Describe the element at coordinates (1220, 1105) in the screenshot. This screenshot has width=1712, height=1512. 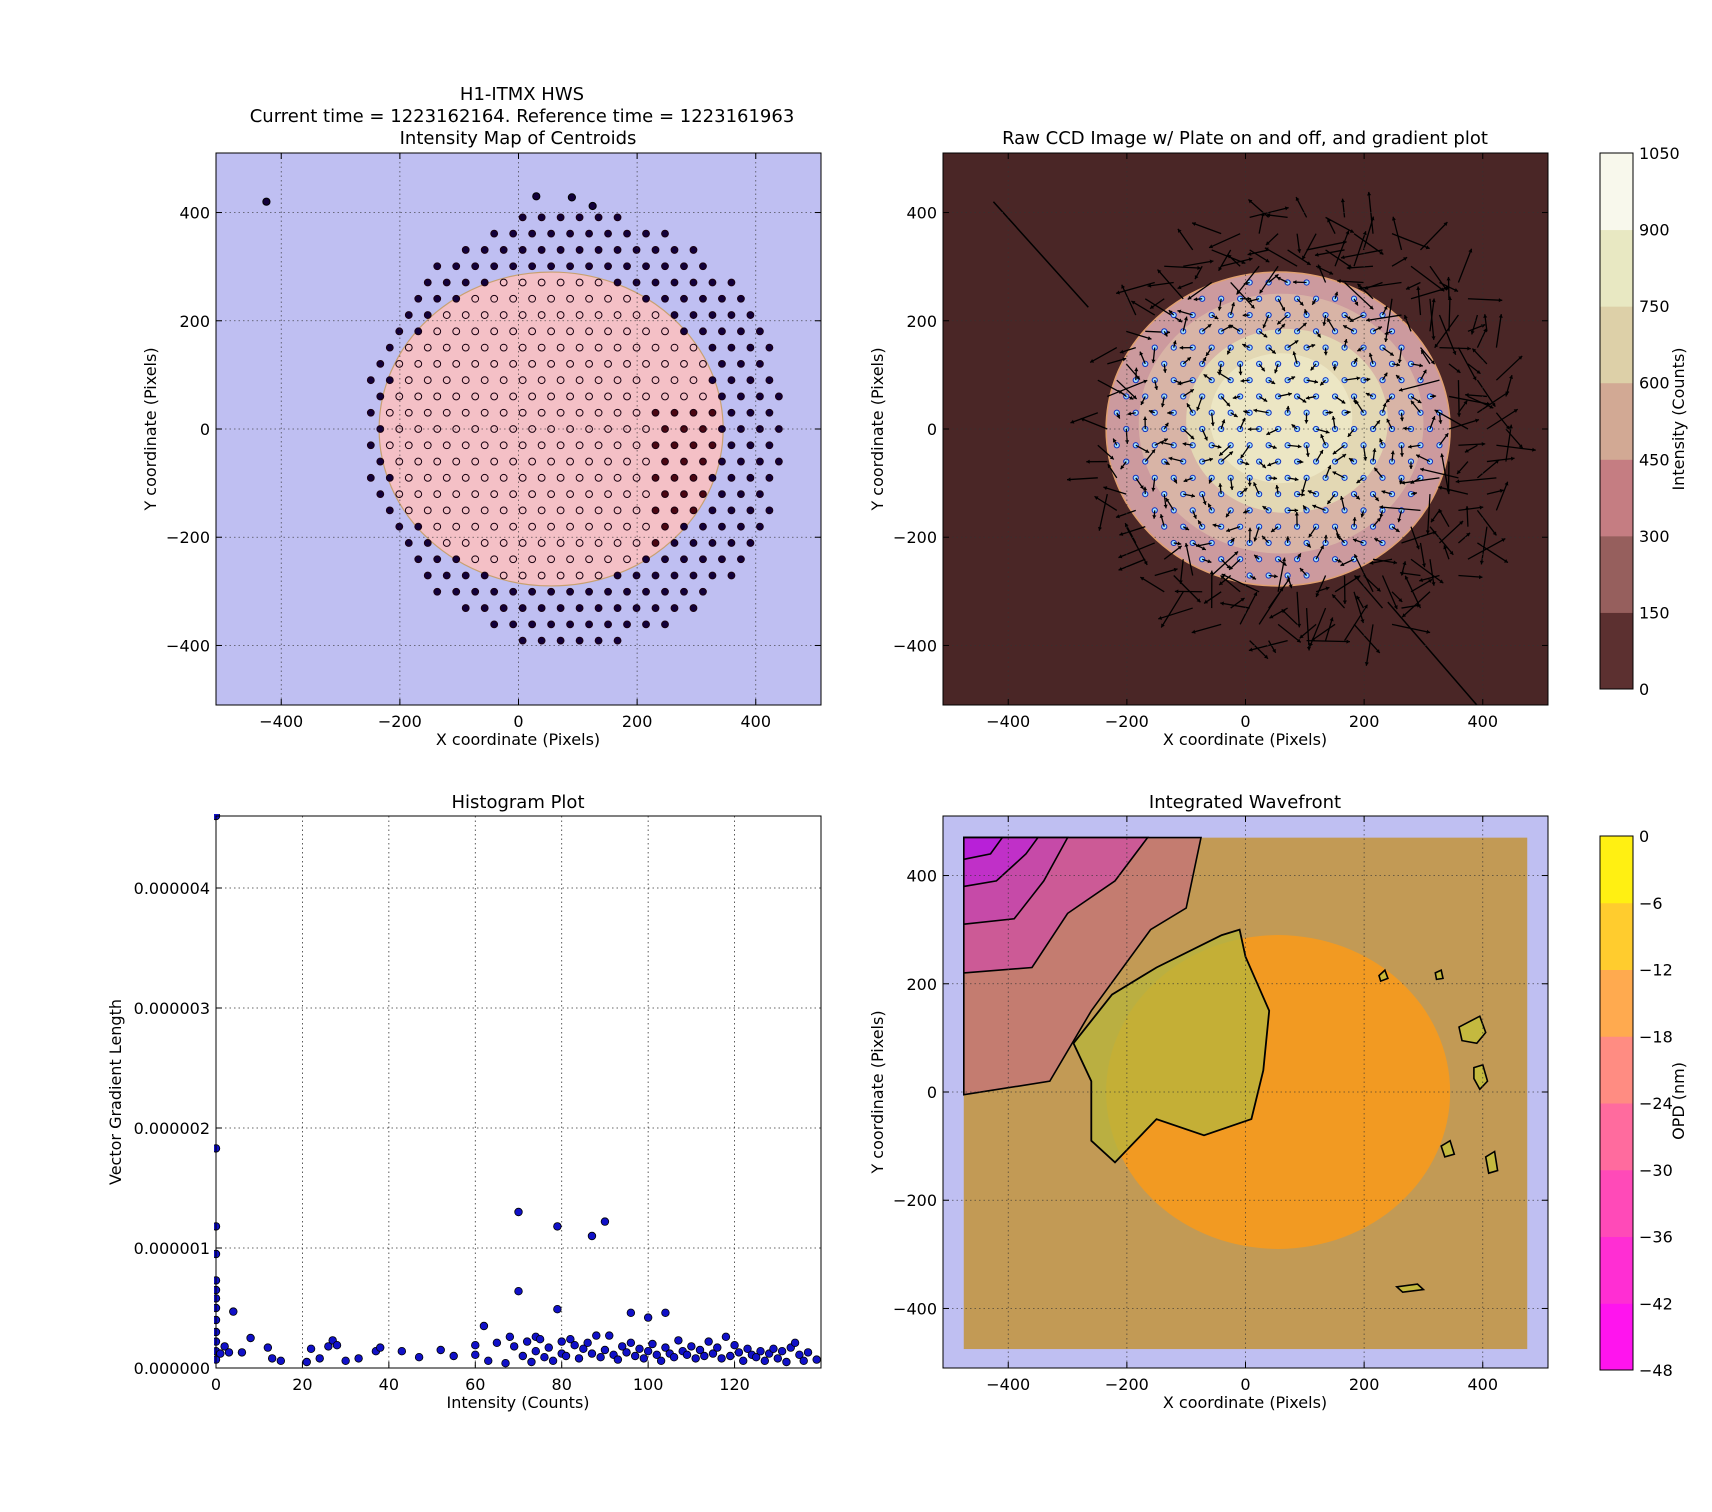
I see `wavefront-tick-labels: −400 −200 0 200 400 −400 −200 0 200 400` at that location.